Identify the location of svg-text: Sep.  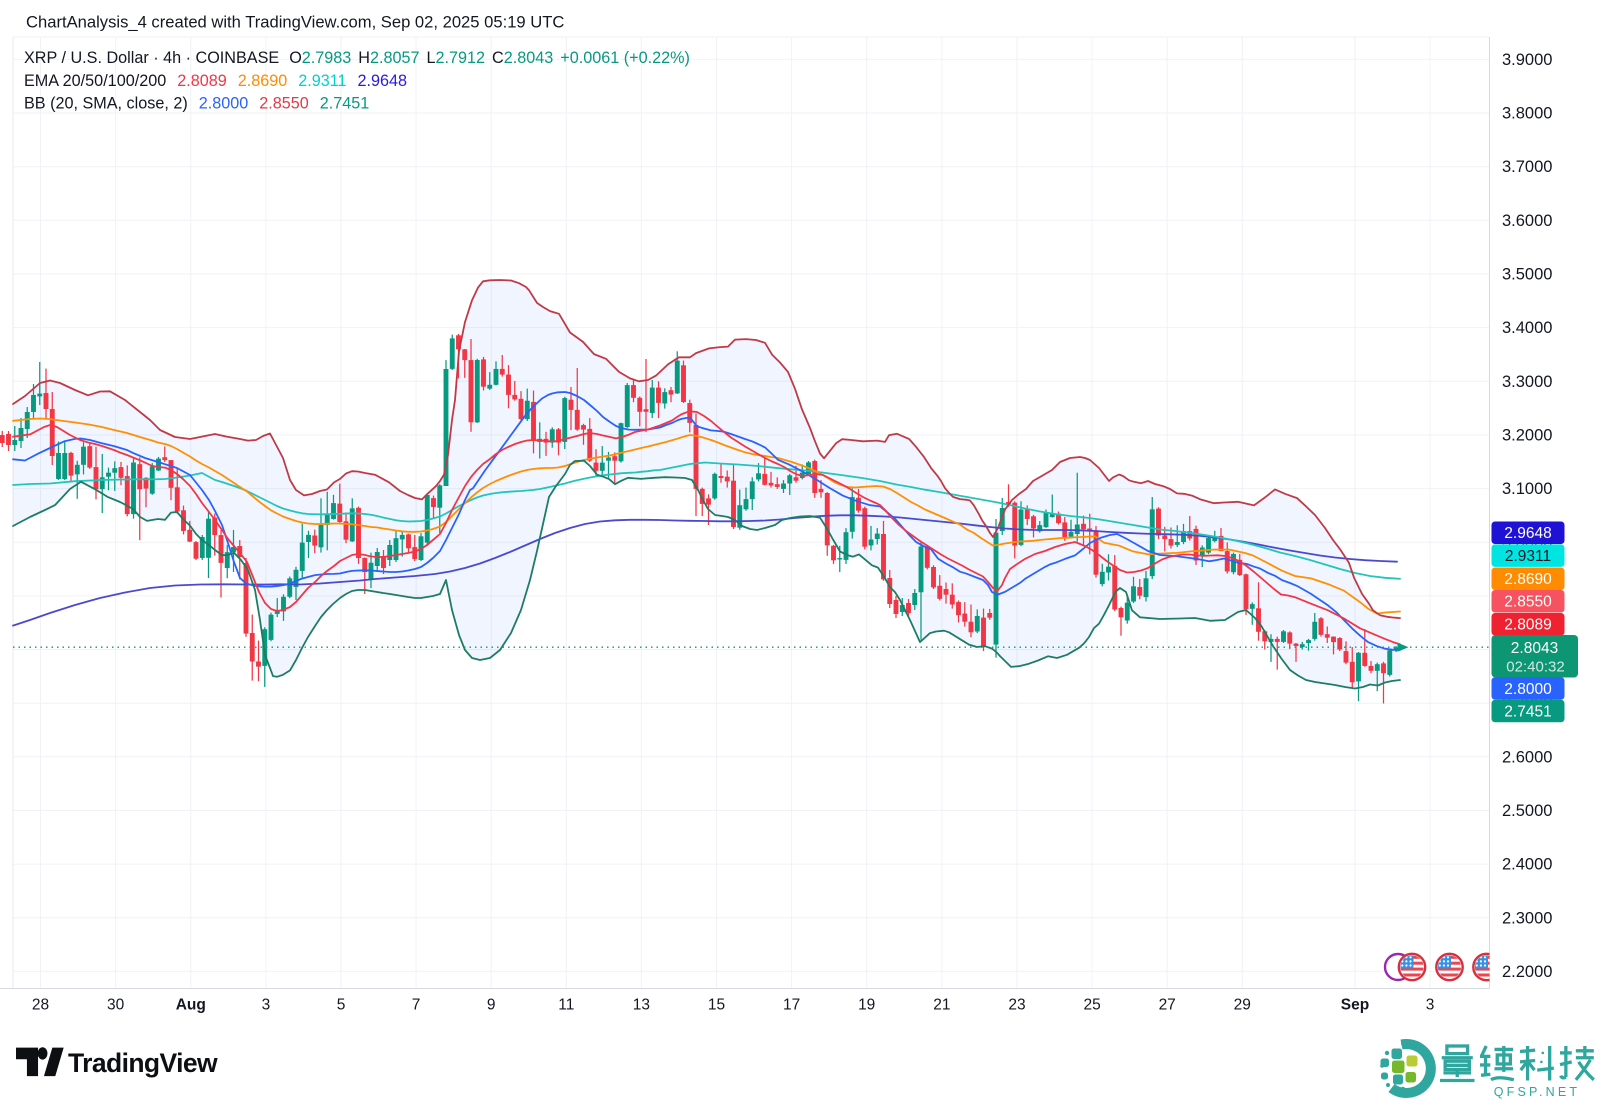
(1355, 1005).